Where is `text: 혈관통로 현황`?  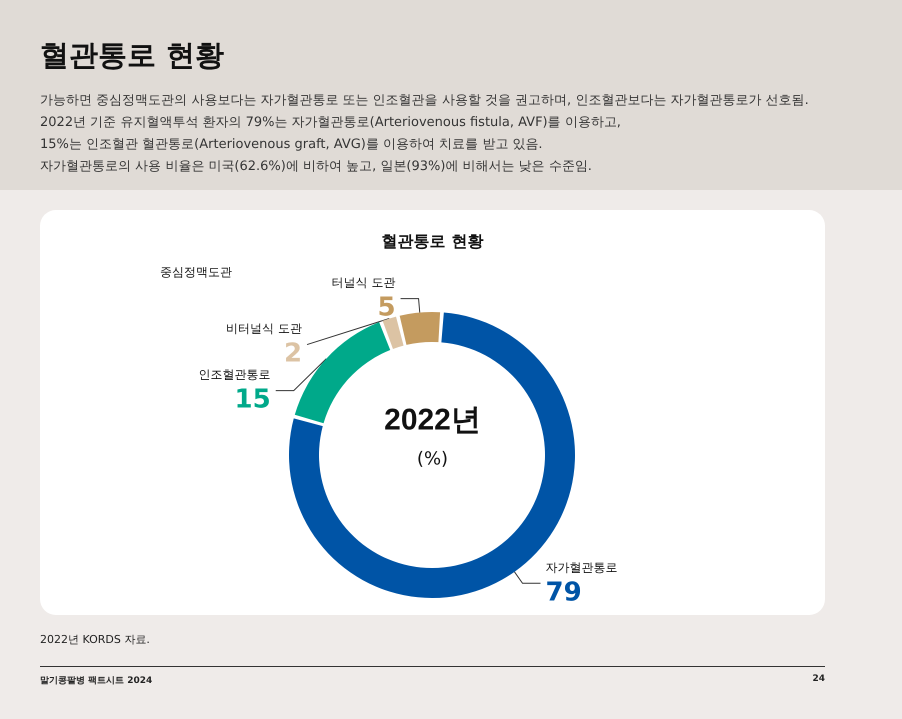
text: 혈관통로 현황 is located at coordinates (132, 55).